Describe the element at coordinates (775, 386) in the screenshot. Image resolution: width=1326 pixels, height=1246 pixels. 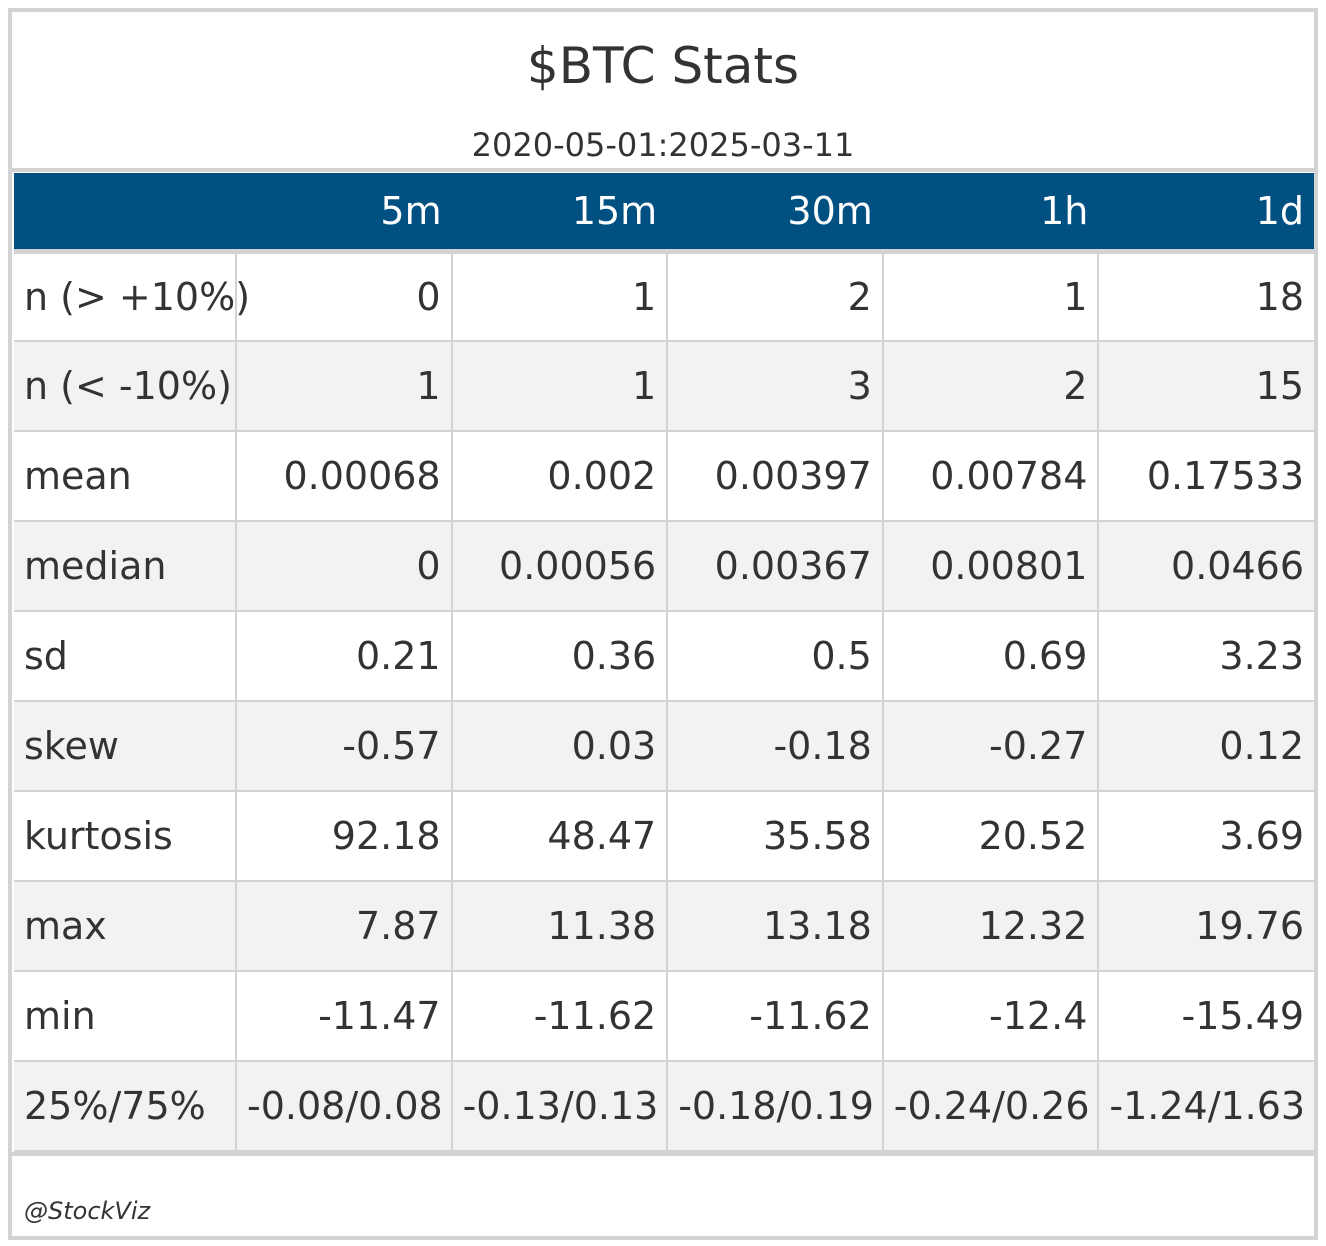
I see `table-cell: 3` at that location.